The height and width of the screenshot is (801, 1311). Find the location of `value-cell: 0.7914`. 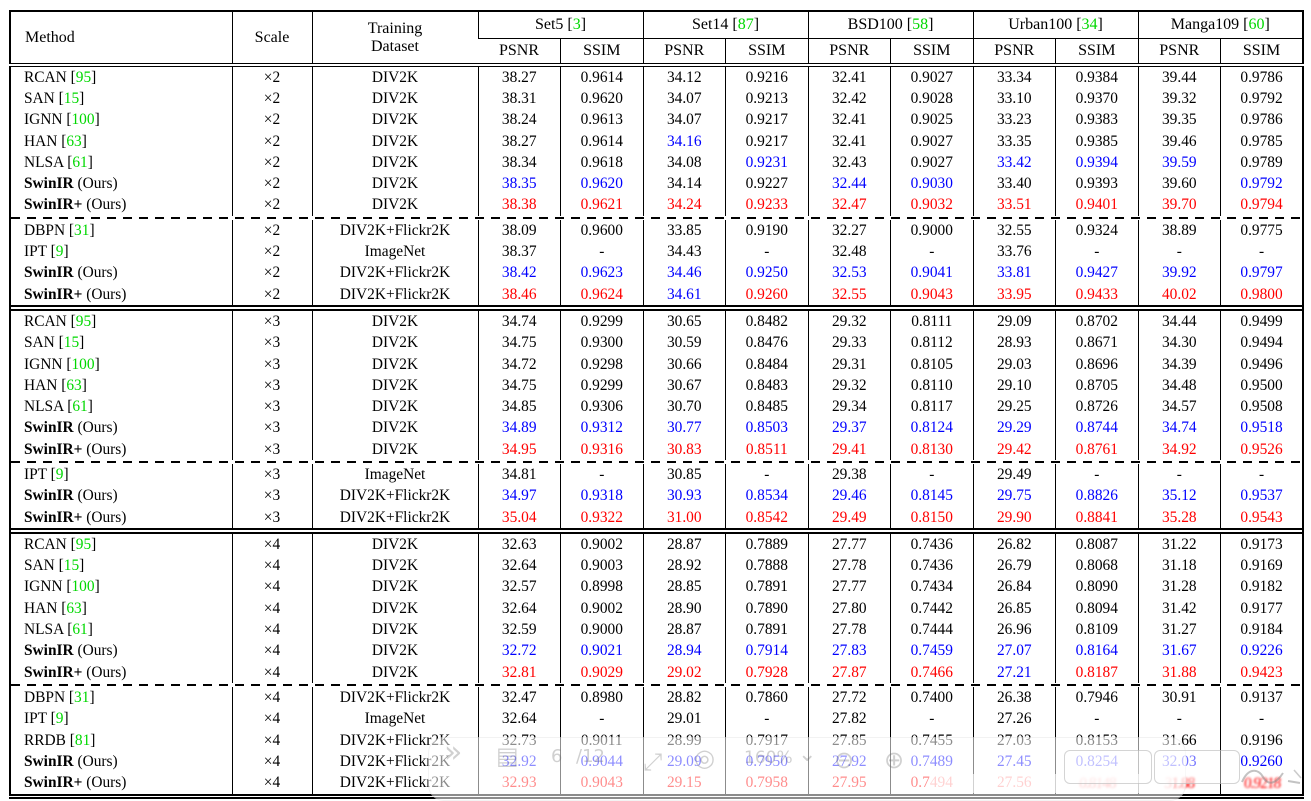

value-cell: 0.7914 is located at coordinates (767, 651).